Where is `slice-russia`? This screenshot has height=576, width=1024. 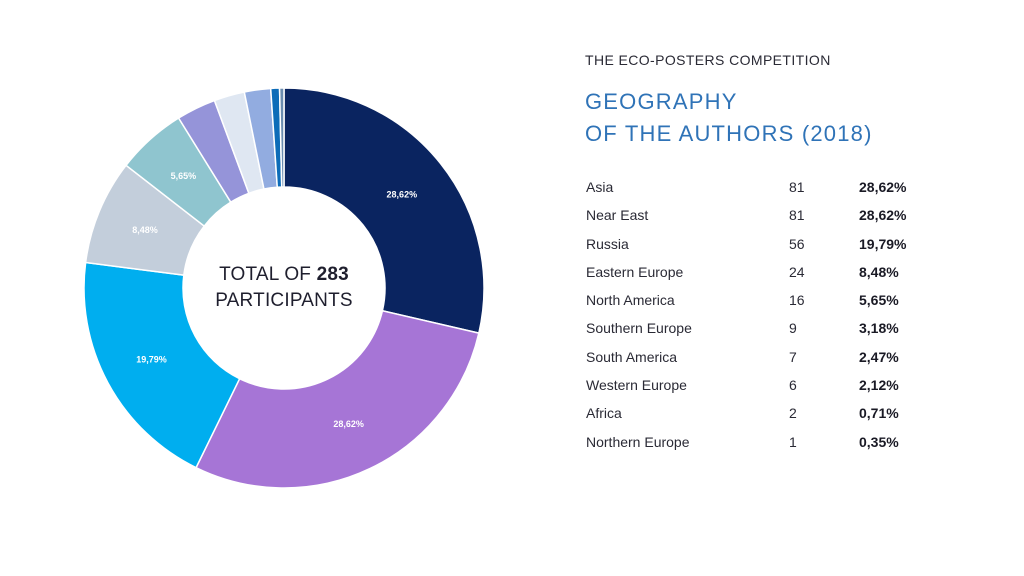 slice-russia is located at coordinates (162, 365).